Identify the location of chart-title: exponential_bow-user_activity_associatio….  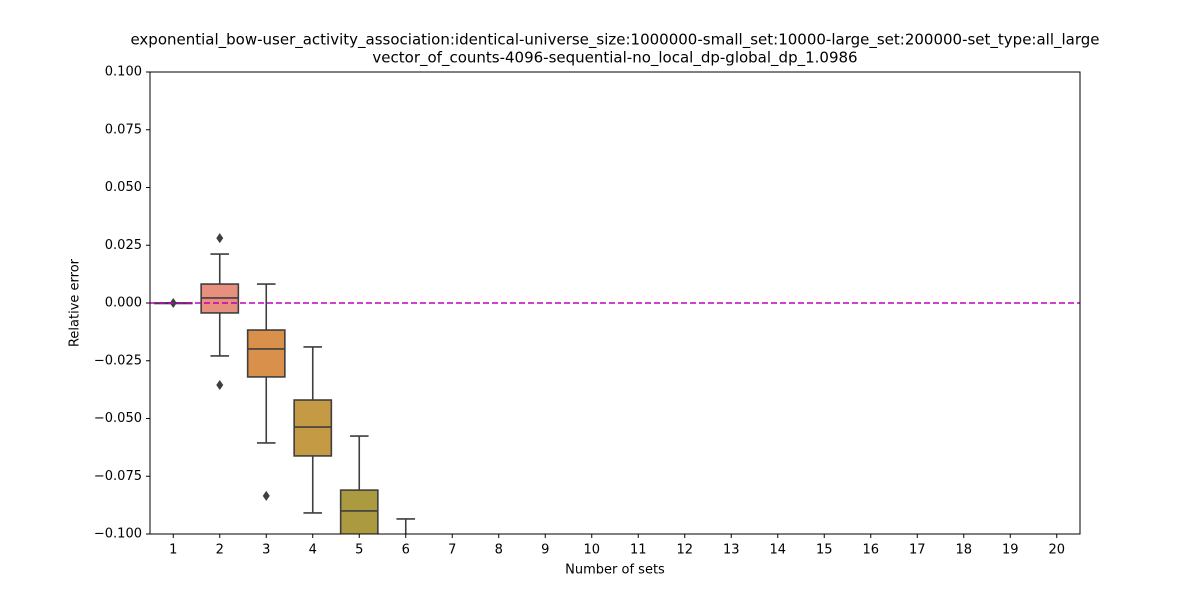
(614, 40).